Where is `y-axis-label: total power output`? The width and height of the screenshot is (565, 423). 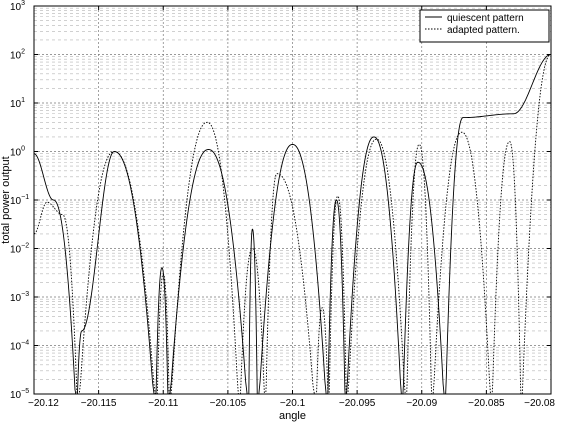 y-axis-label: total power output is located at coordinates (6, 199).